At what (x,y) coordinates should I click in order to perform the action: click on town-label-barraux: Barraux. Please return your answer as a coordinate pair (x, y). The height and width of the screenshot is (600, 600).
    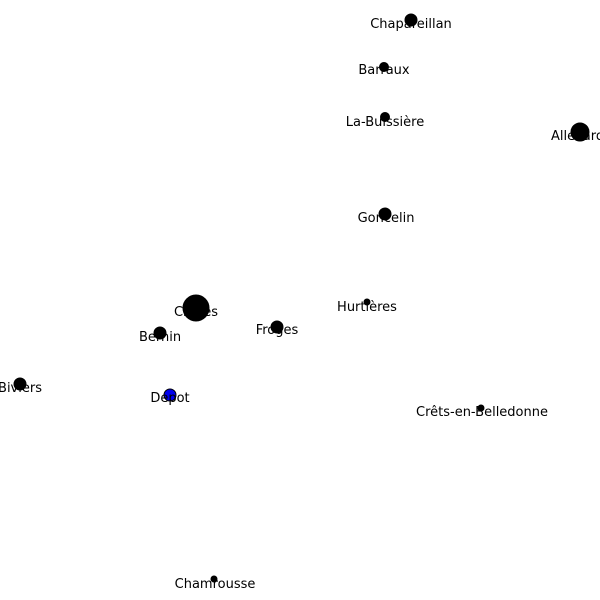
    Looking at the image, I should click on (384, 70).